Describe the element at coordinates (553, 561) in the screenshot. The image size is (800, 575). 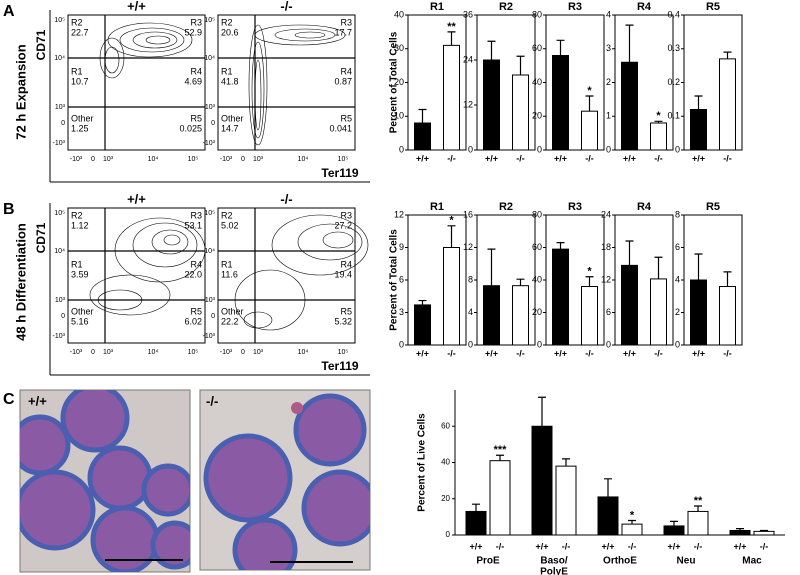
I see `category-label: Baso/` at that location.